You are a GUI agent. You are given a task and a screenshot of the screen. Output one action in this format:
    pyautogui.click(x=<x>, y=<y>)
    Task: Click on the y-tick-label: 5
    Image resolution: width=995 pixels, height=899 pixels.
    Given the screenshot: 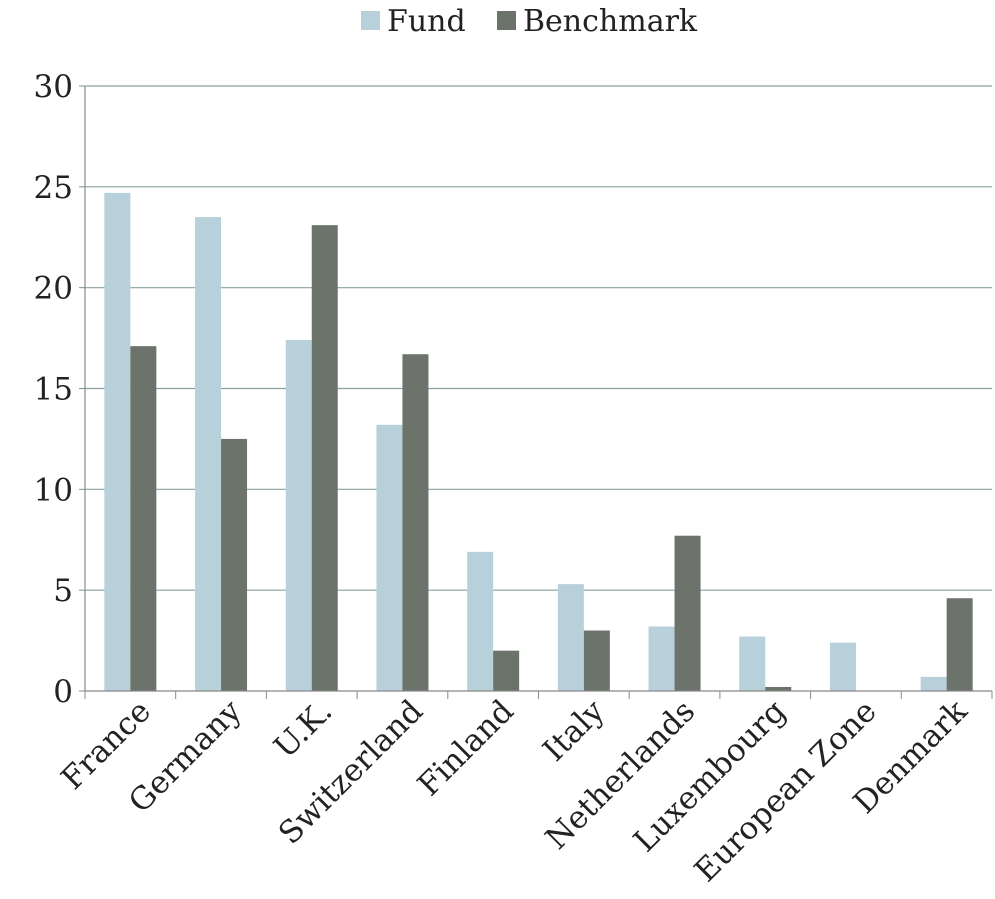 What is the action you would take?
    pyautogui.click(x=63, y=591)
    